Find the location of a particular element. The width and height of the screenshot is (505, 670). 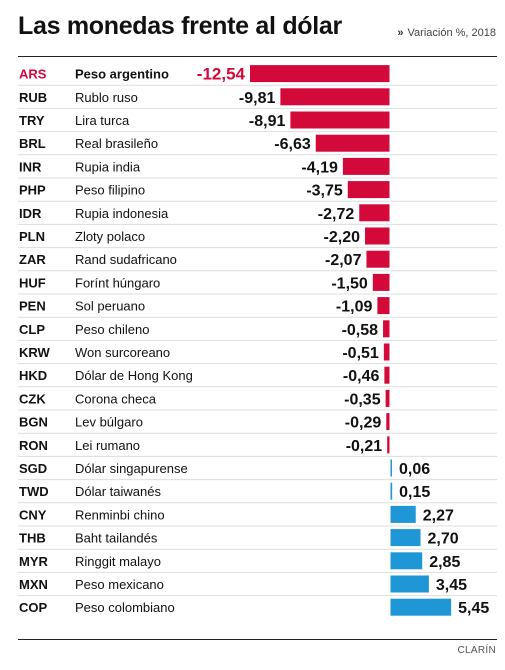

value-label: 2,85 is located at coordinates (444, 562).